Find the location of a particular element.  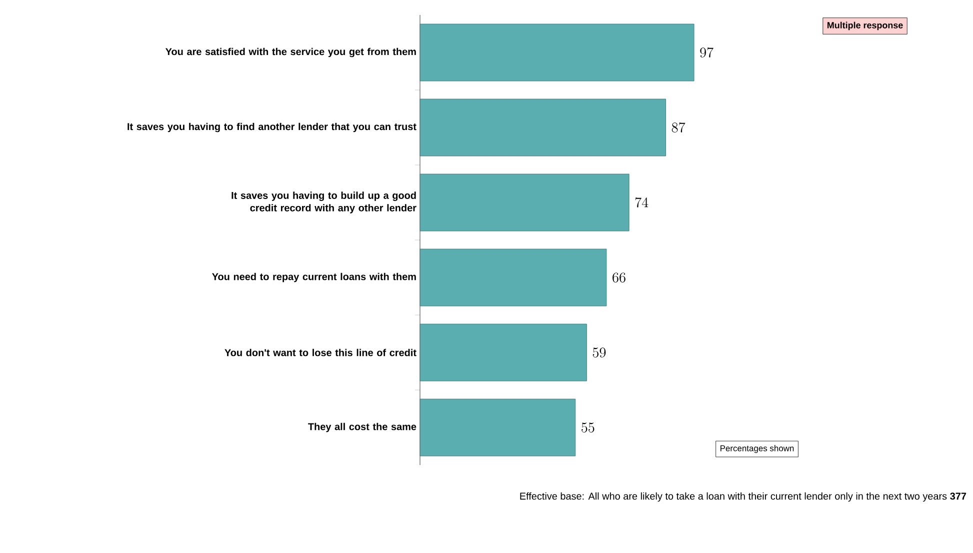

data-label: 87 is located at coordinates (679, 127).